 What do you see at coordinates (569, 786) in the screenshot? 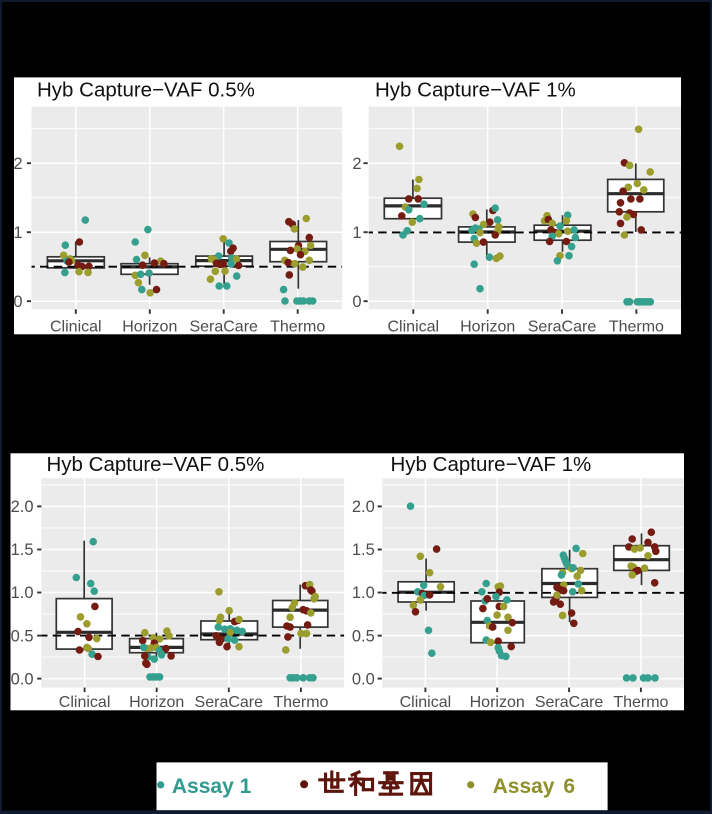
I see `svg-text: 6` at bounding box center [569, 786].